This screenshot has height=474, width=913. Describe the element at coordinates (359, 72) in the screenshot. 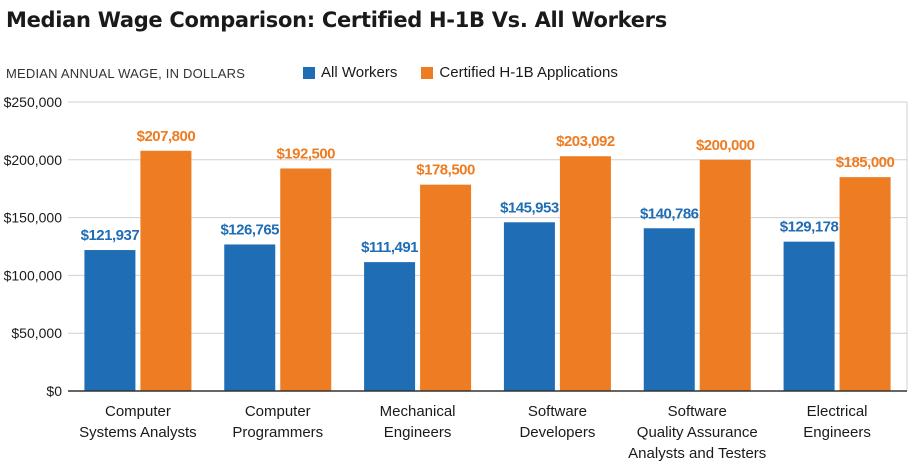

I see `legend-label-all-workers: All Workers` at that location.